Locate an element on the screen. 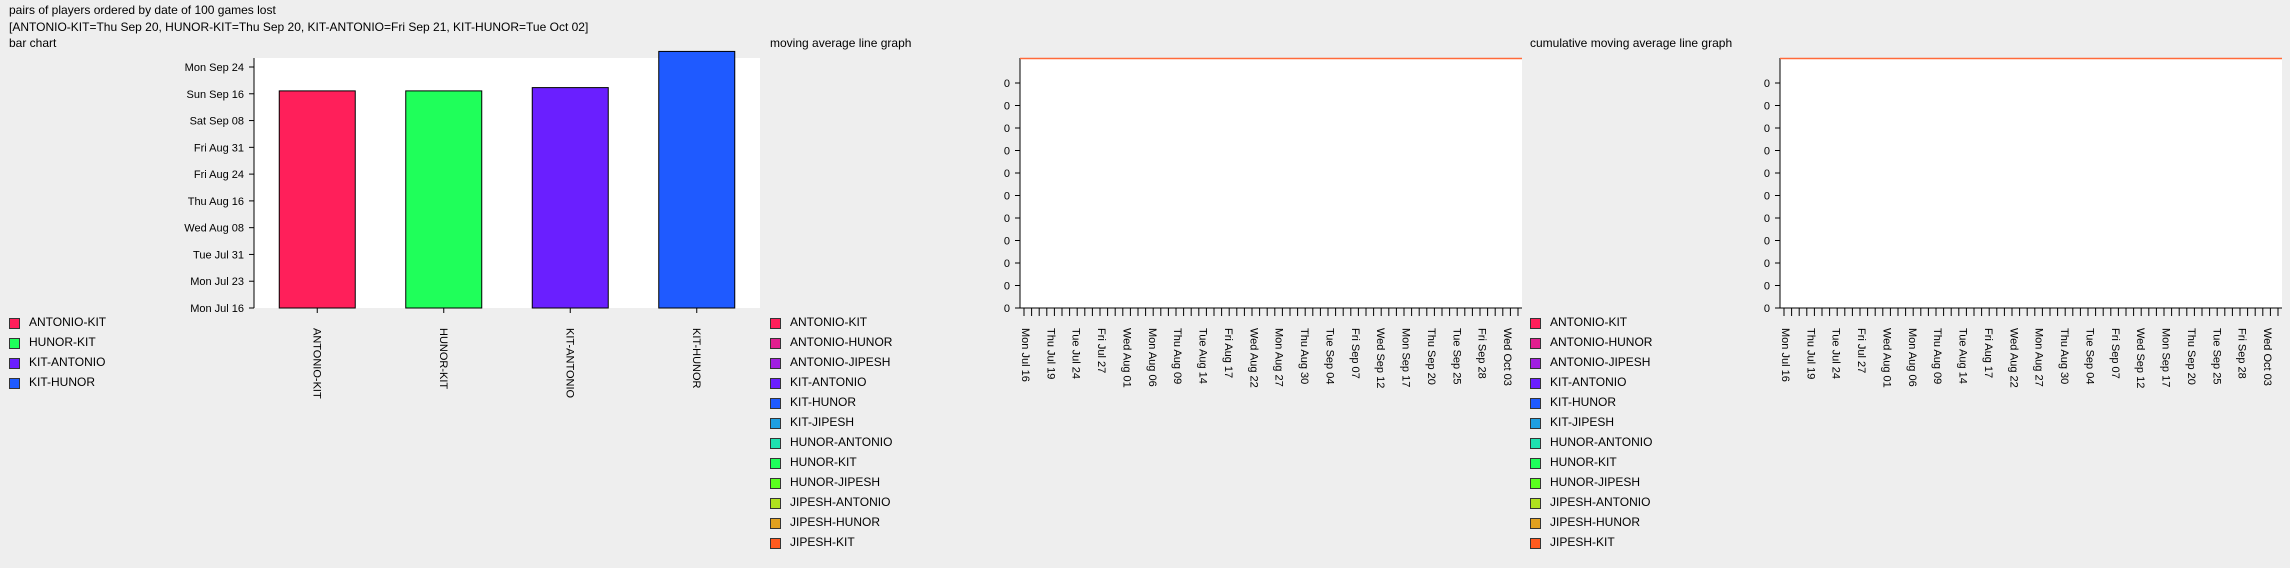  x-tick-label: Wed Sep 12 is located at coordinates (2140, 358).